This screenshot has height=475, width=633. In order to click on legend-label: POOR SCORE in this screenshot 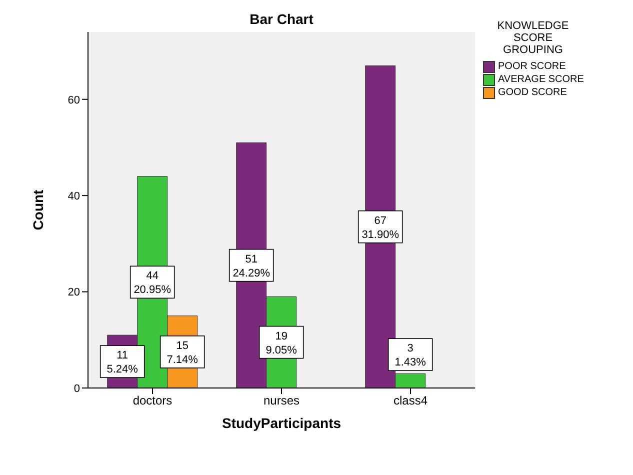, I will do `click(532, 66)`.